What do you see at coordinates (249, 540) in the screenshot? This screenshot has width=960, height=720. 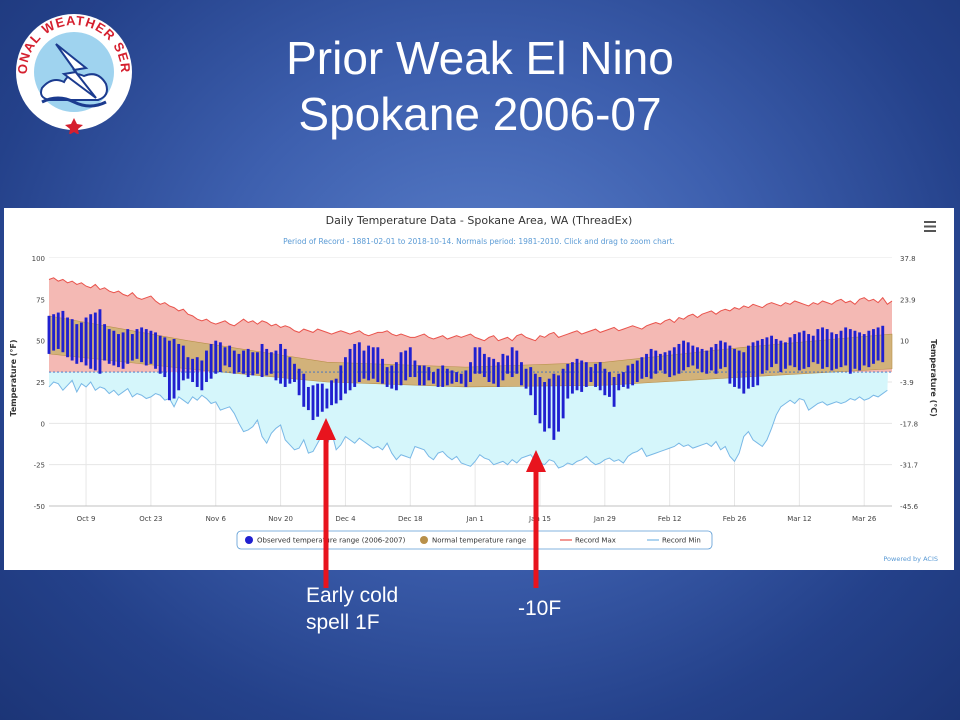 I see `legend-marker` at bounding box center [249, 540].